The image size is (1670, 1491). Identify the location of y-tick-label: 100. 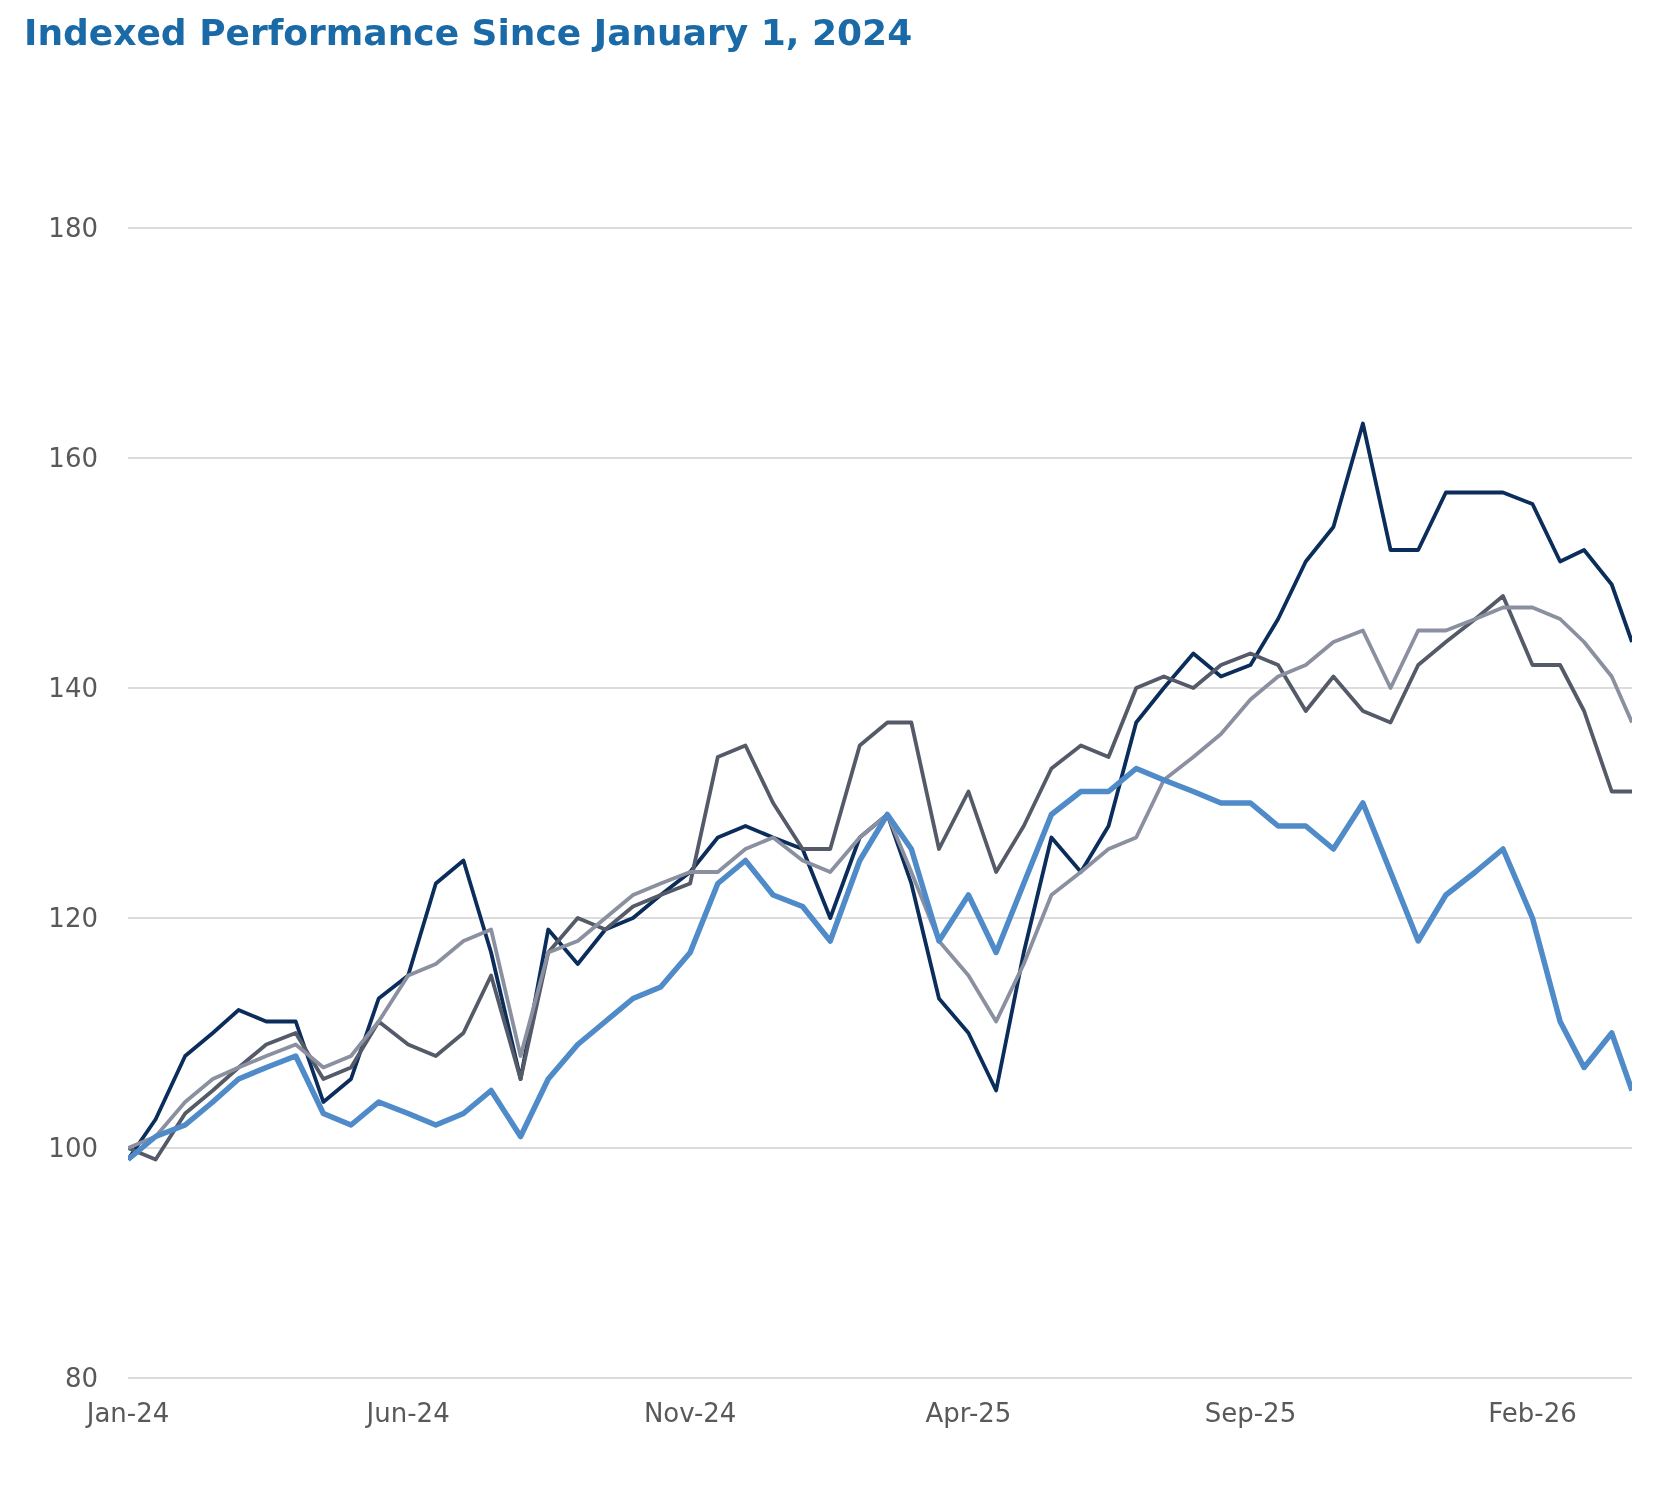
(73, 1148).